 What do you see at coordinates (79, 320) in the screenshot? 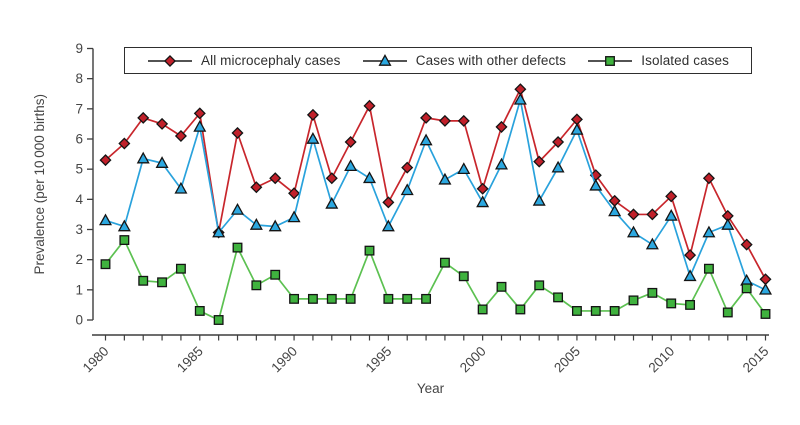
I see `y-tick-label: 0` at bounding box center [79, 320].